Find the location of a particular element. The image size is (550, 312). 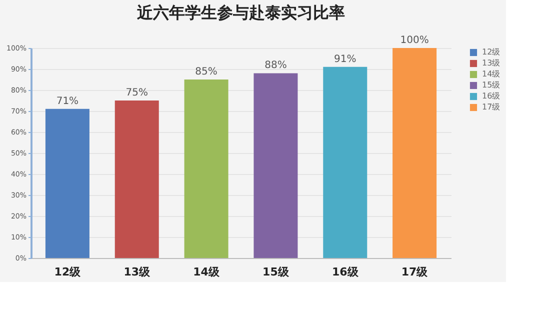

x-tick-label: 13级 is located at coordinates (138, 272).